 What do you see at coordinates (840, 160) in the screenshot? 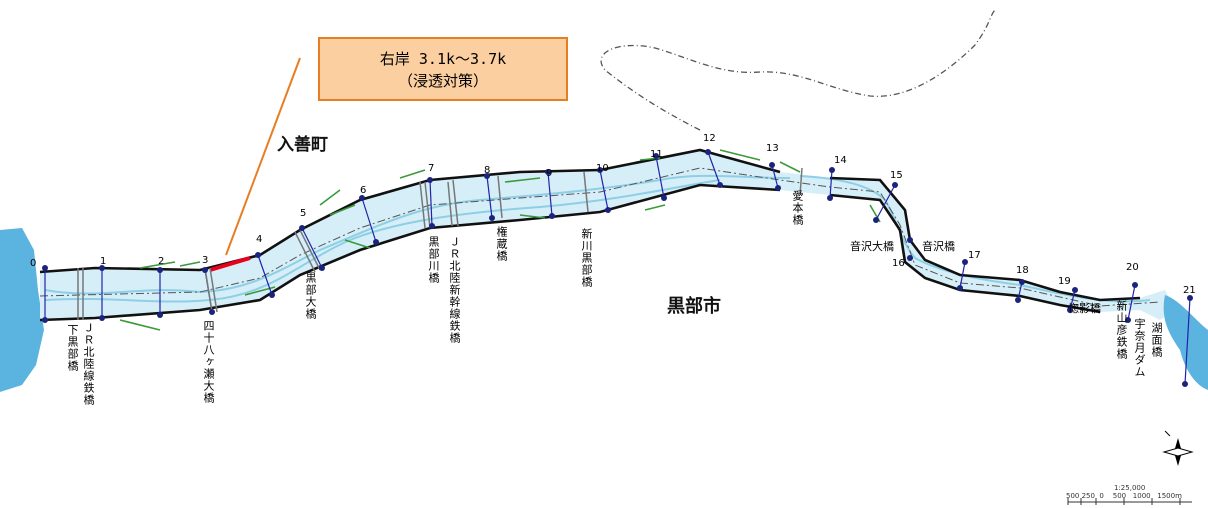
I see `km-marker: 14` at bounding box center [840, 160].